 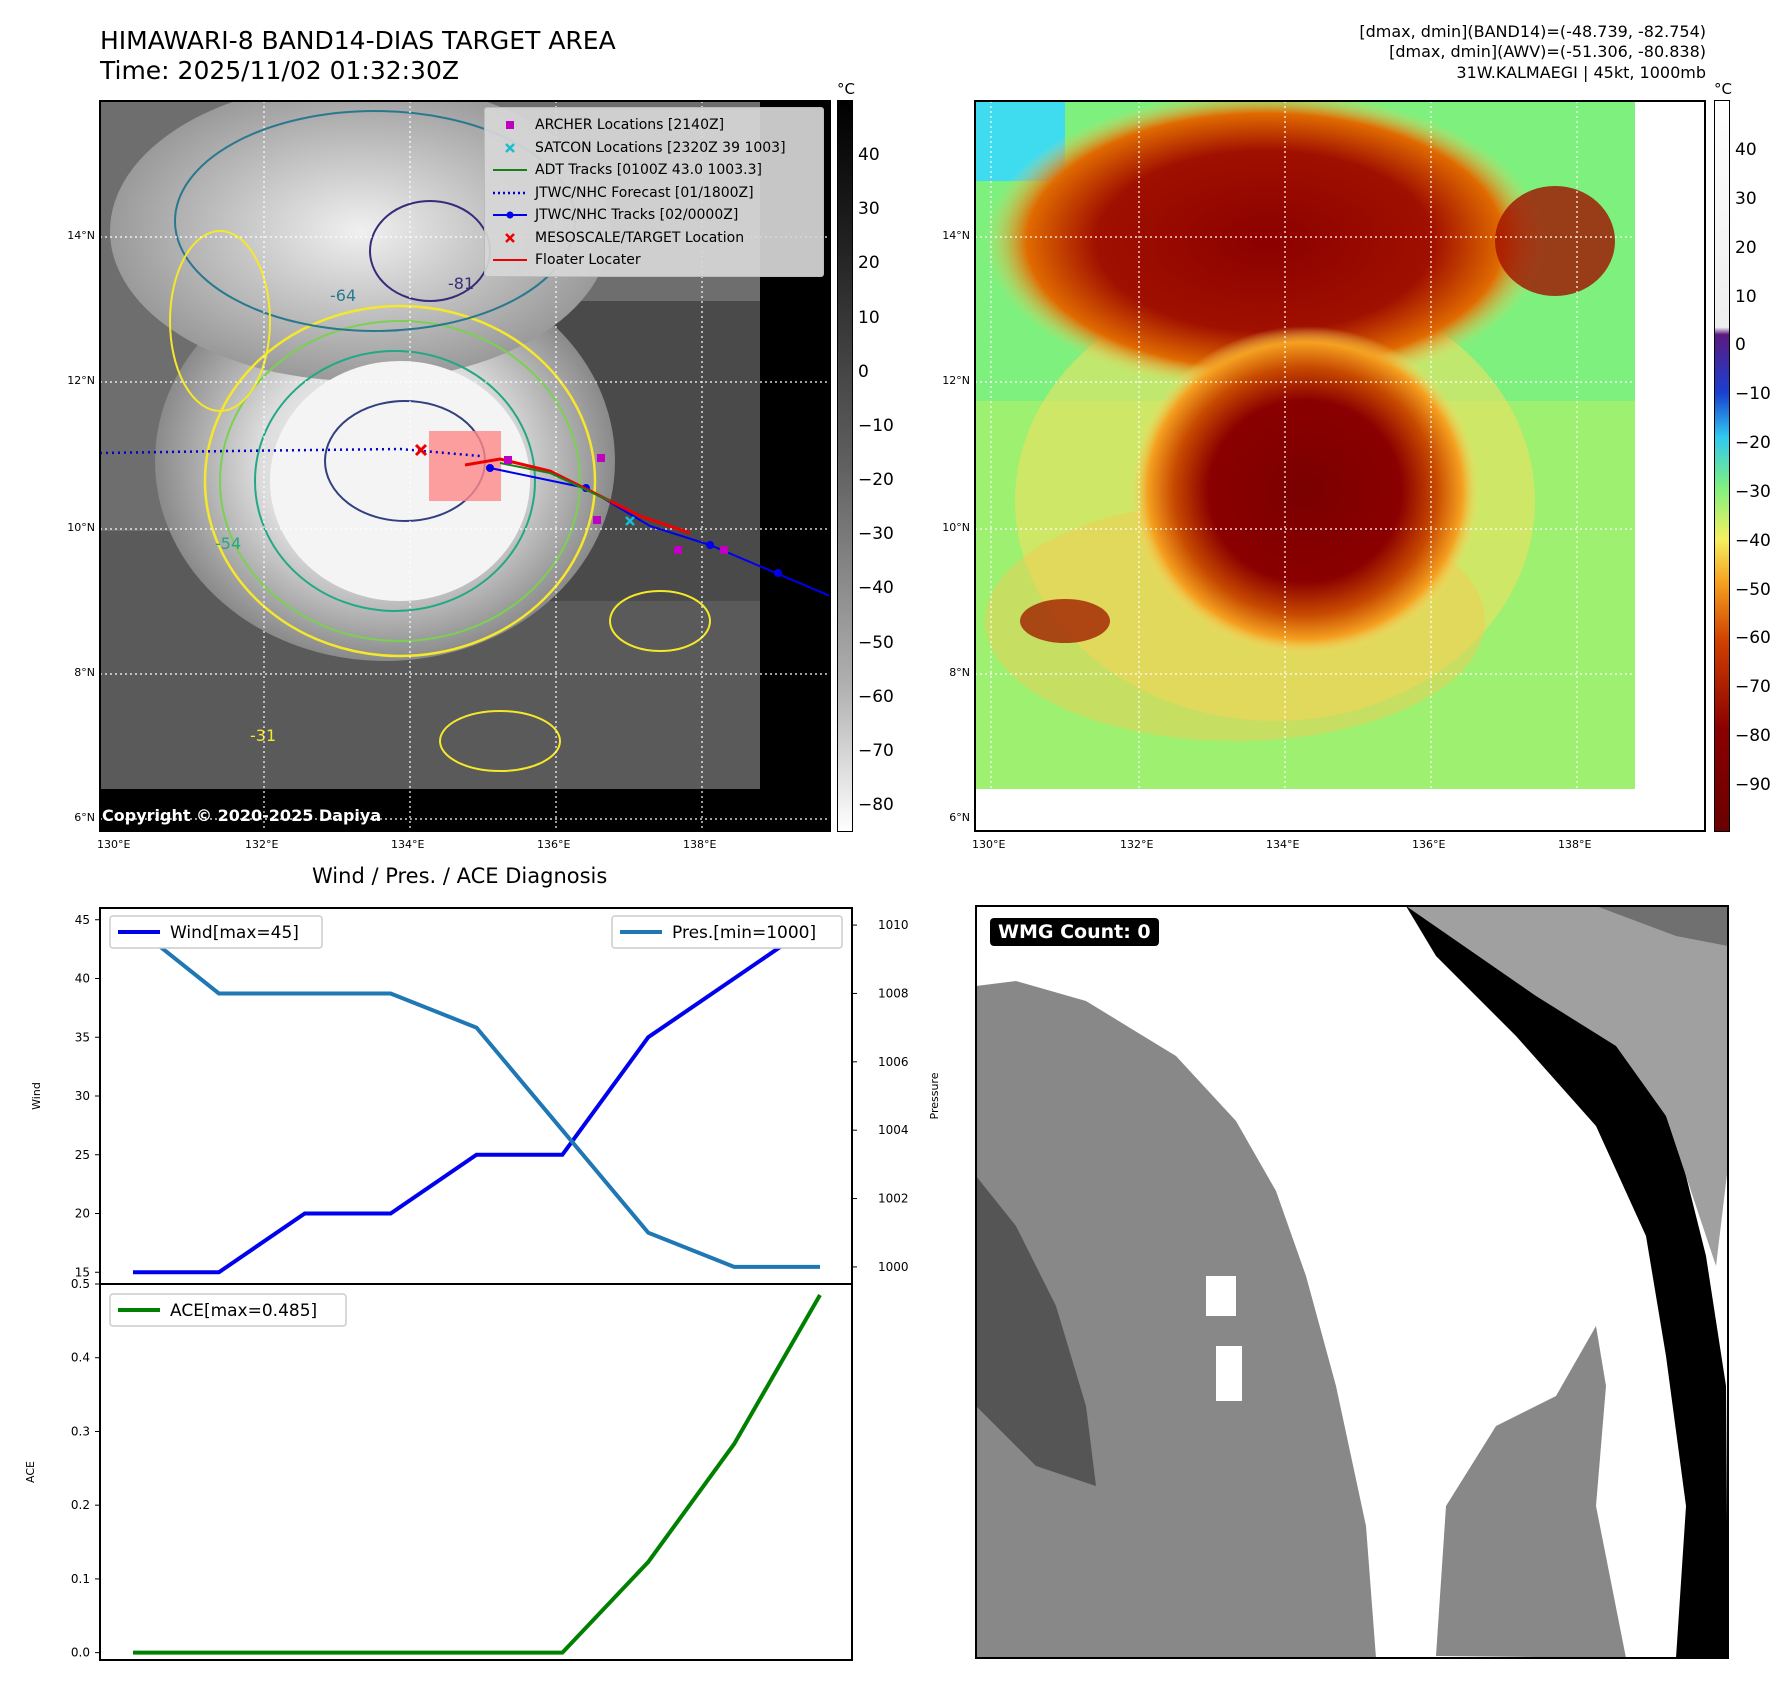 What do you see at coordinates (876, 642) in the screenshot?
I see `gray-colorbar-tick: −50` at bounding box center [876, 642].